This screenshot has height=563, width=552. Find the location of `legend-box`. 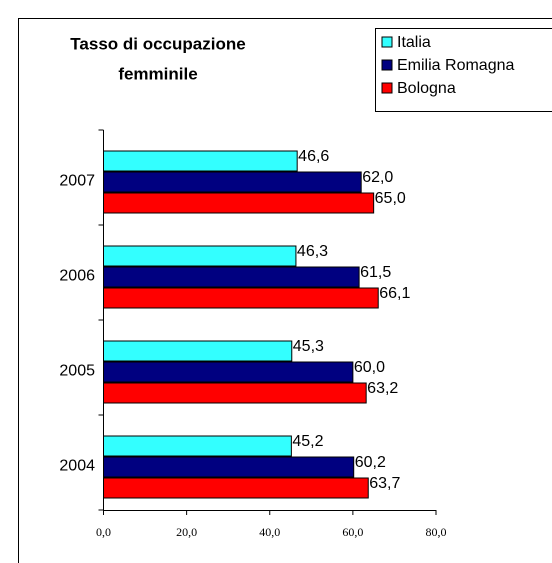

legend-box is located at coordinates (463, 70).